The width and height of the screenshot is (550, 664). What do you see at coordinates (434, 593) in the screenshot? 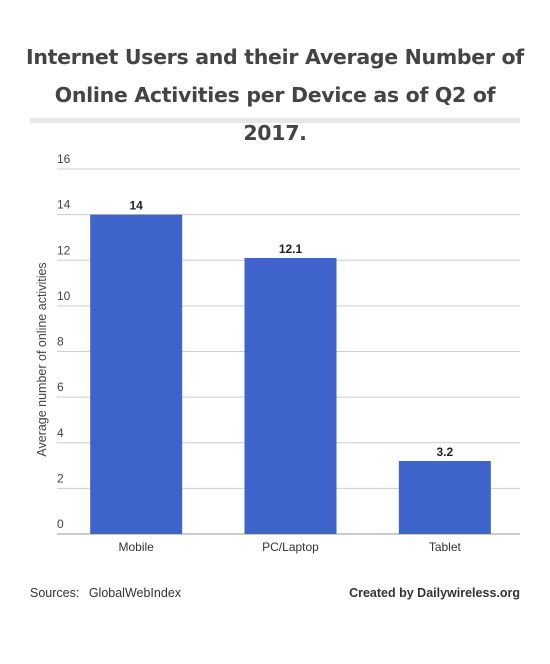
I see `credit-text: Created by Dailywireless.org` at bounding box center [434, 593].